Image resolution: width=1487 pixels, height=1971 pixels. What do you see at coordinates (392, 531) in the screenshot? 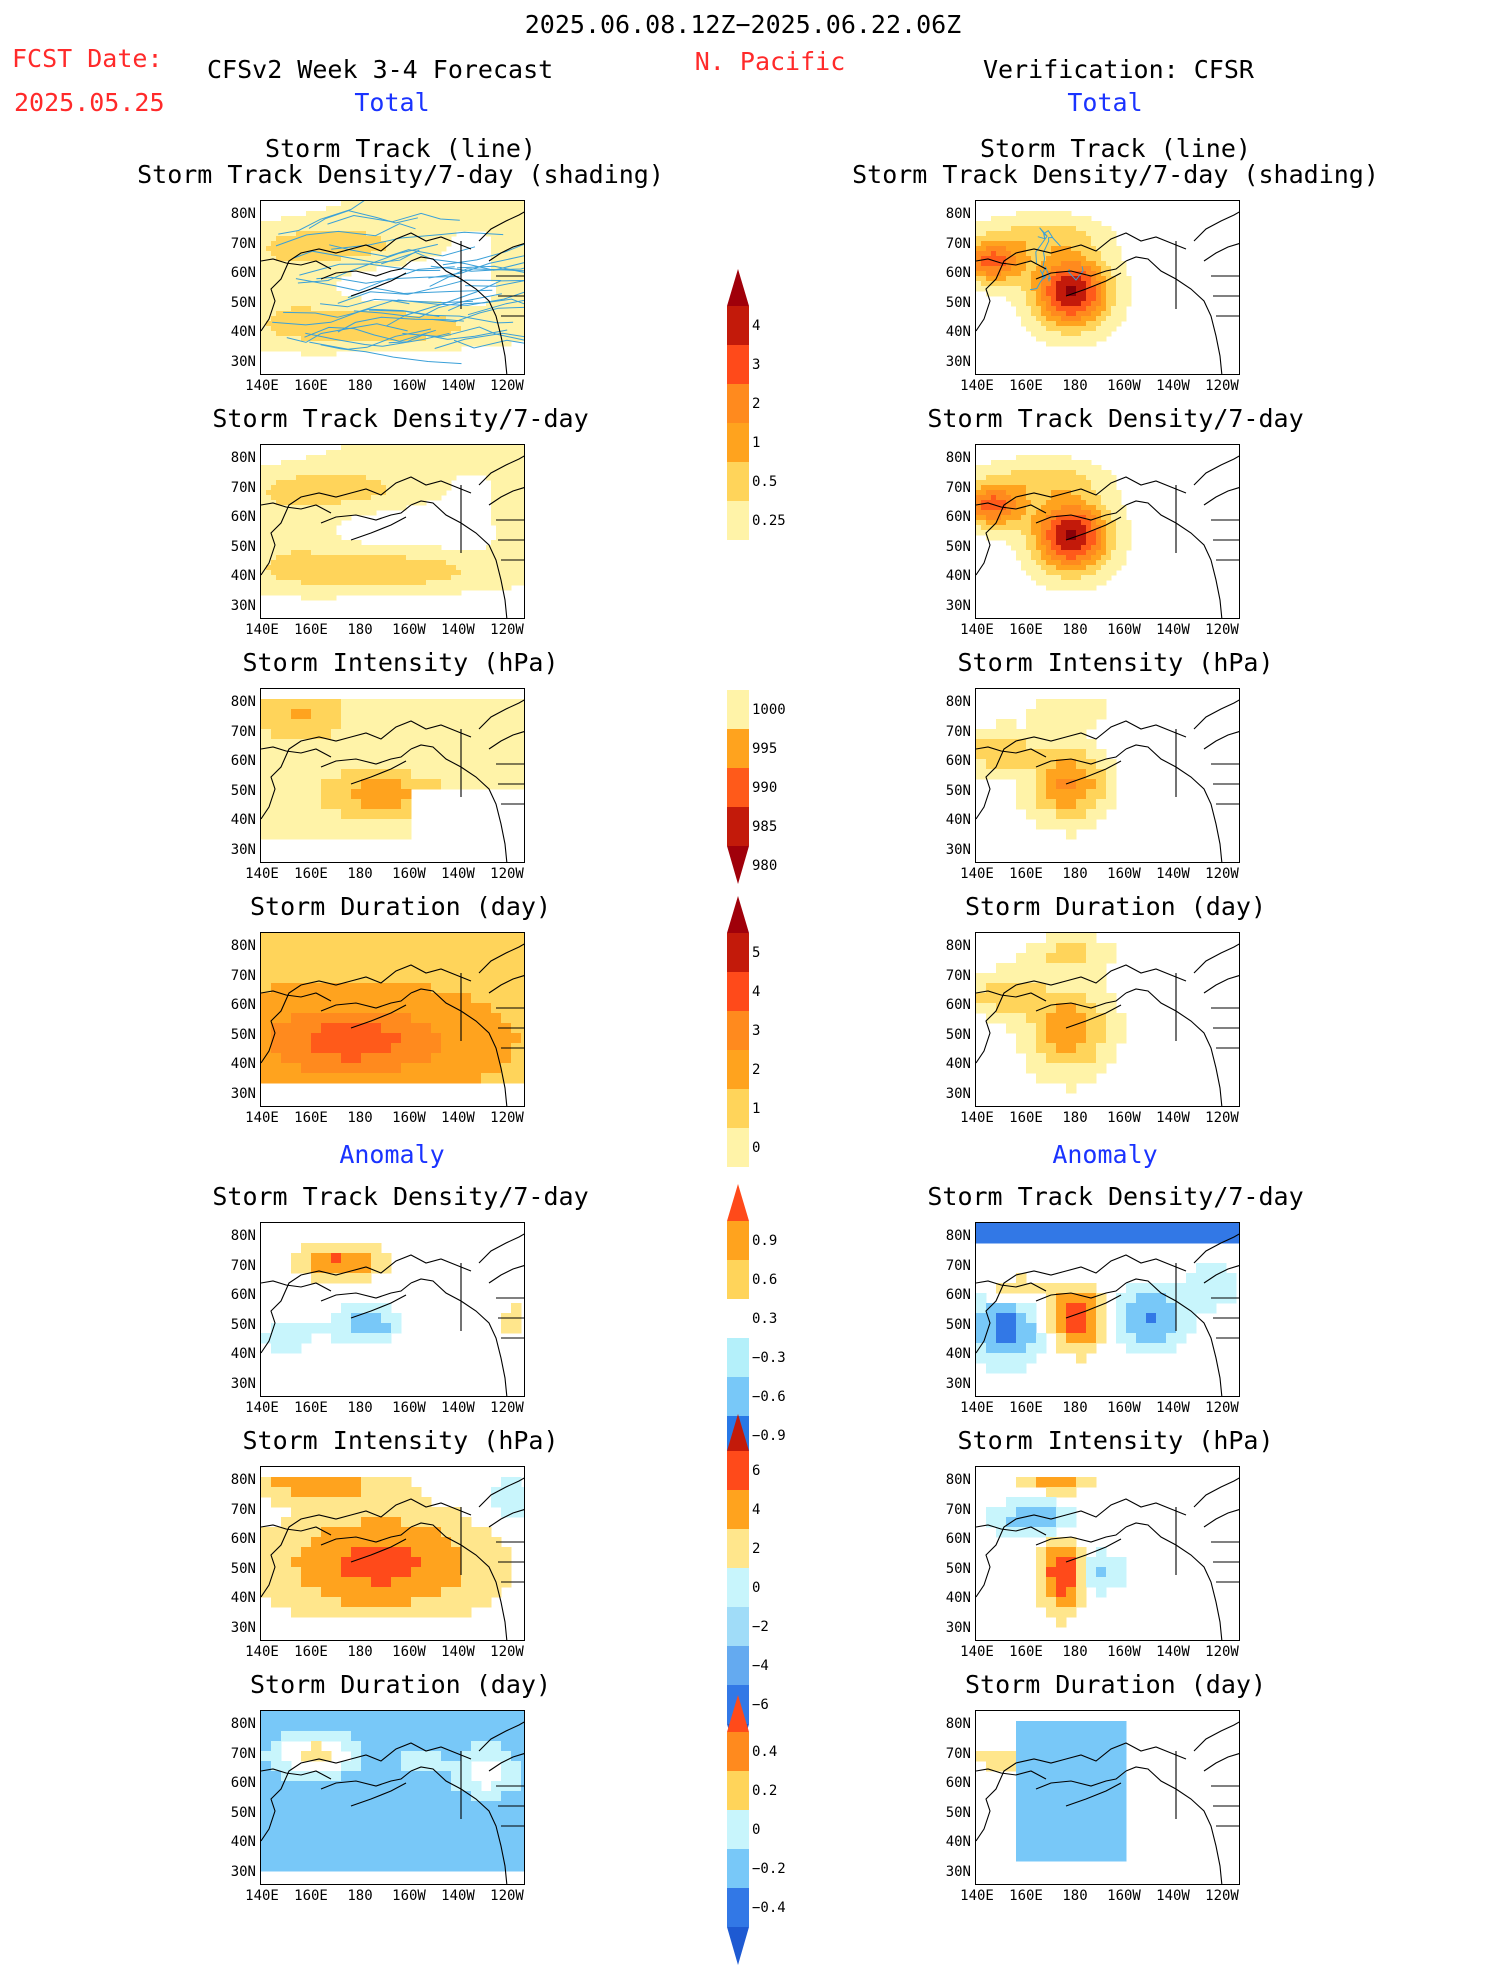
I see `map-panel-dens-fcst` at bounding box center [392, 531].